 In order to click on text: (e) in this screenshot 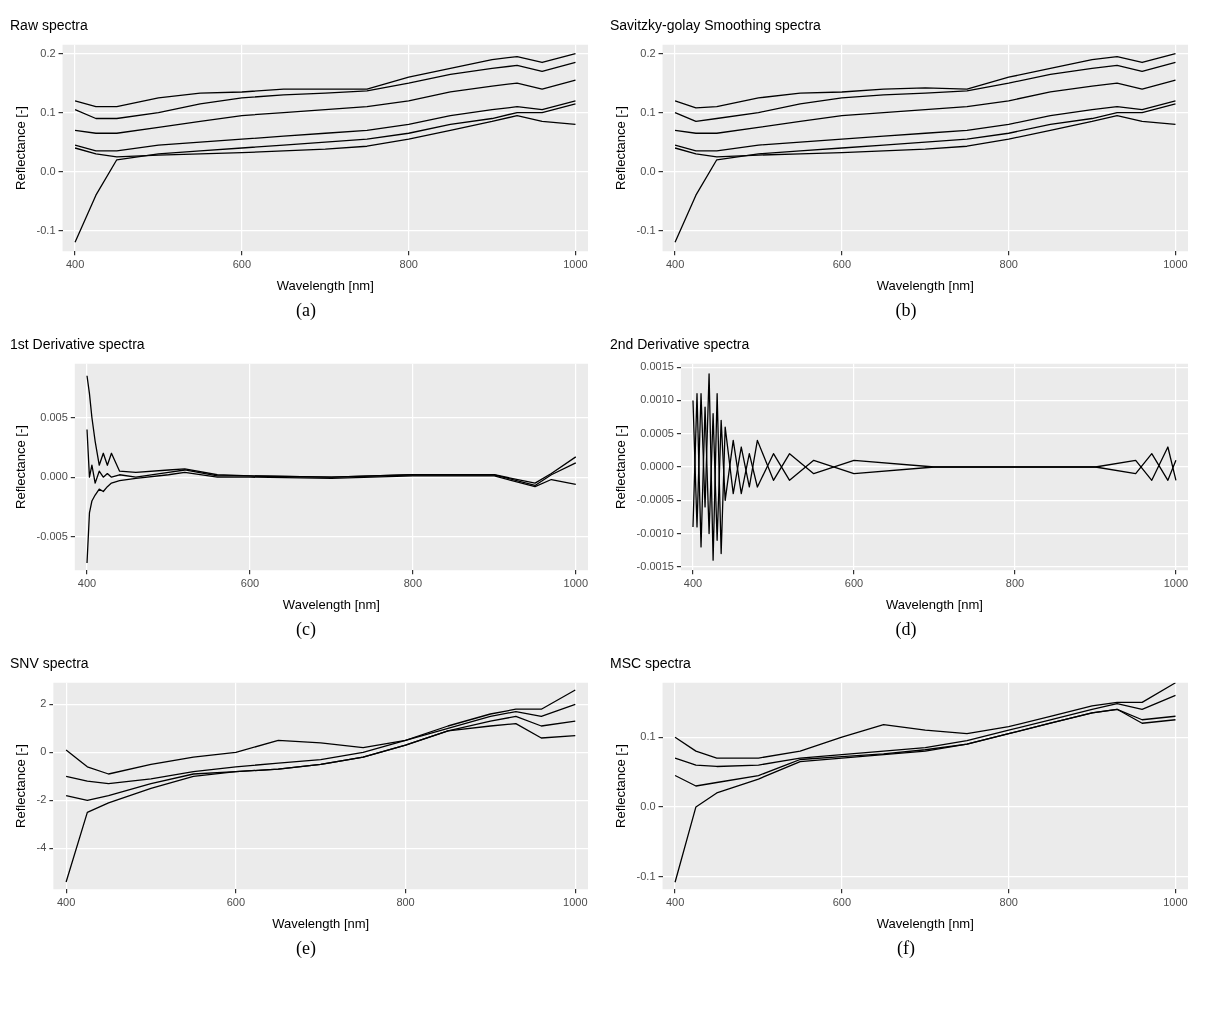, I will do `click(306, 948)`.